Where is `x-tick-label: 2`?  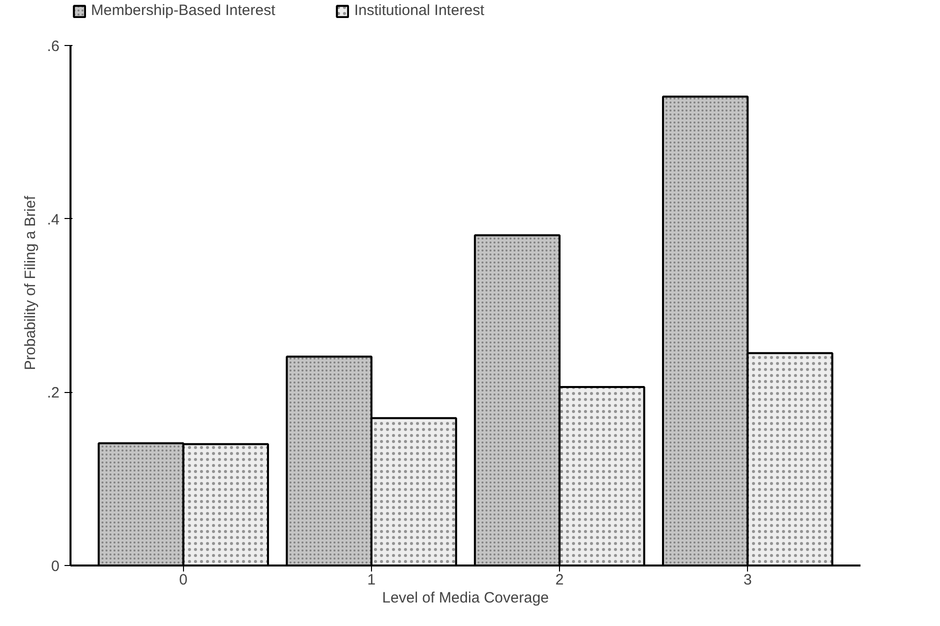
x-tick-label: 2 is located at coordinates (559, 580).